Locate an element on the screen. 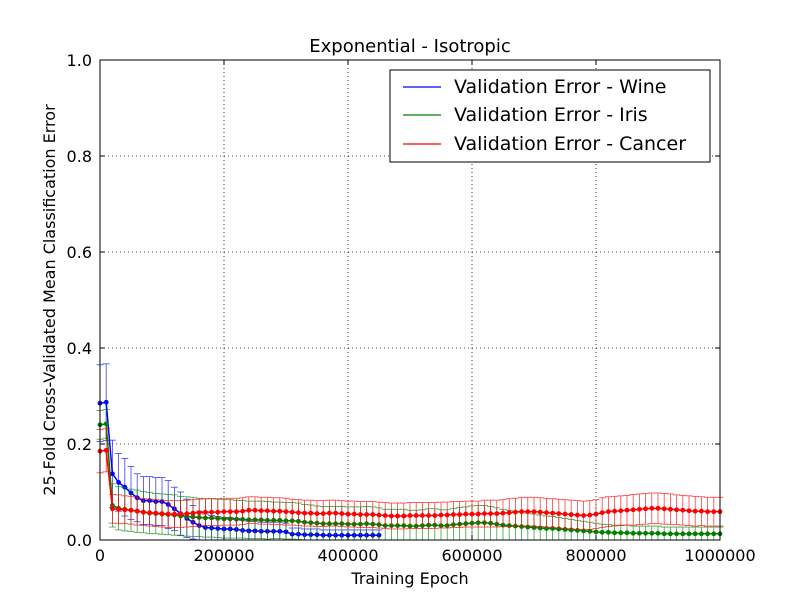 The width and height of the screenshot is (800, 600). series-cancer is located at coordinates (410, 479).